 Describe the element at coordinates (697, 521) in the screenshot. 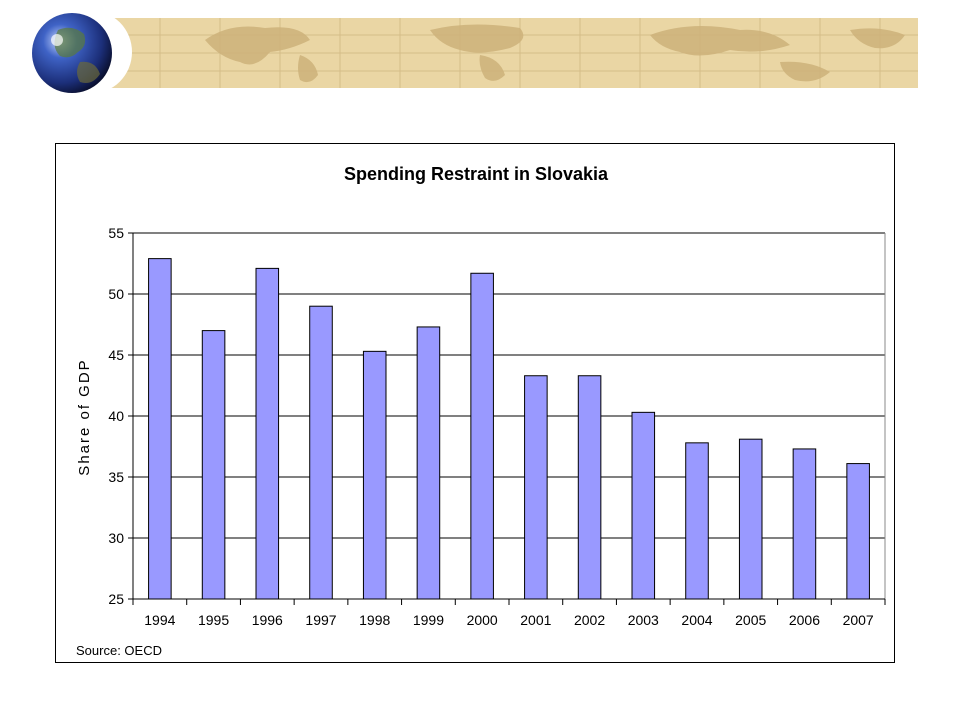

I see `bar-2004` at that location.